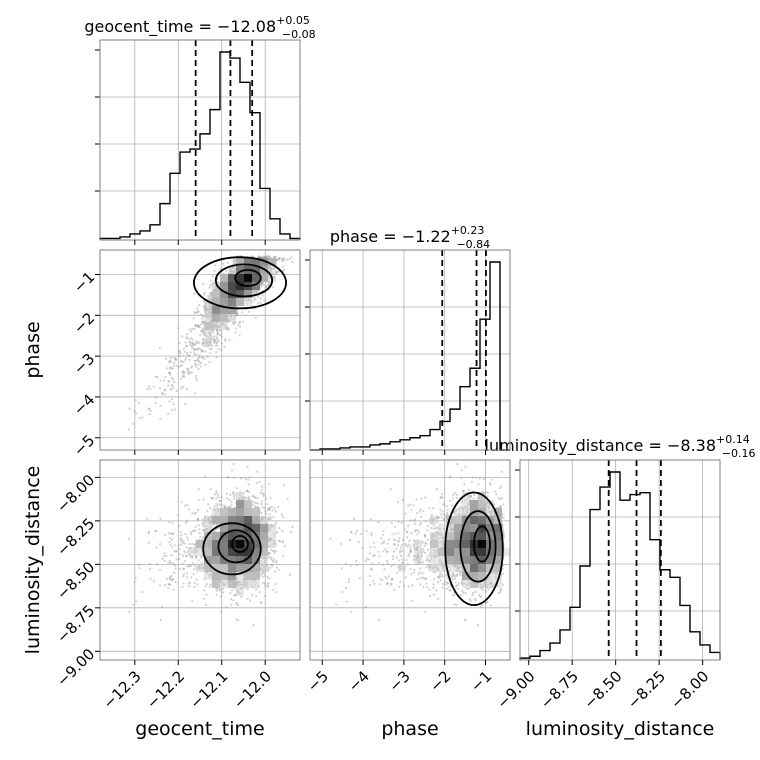 This screenshot has height=760, width=760. I want to click on title-luminosity-distance: luminosity_distance = −8.38+0.14 −0.16, so click(620, 446).